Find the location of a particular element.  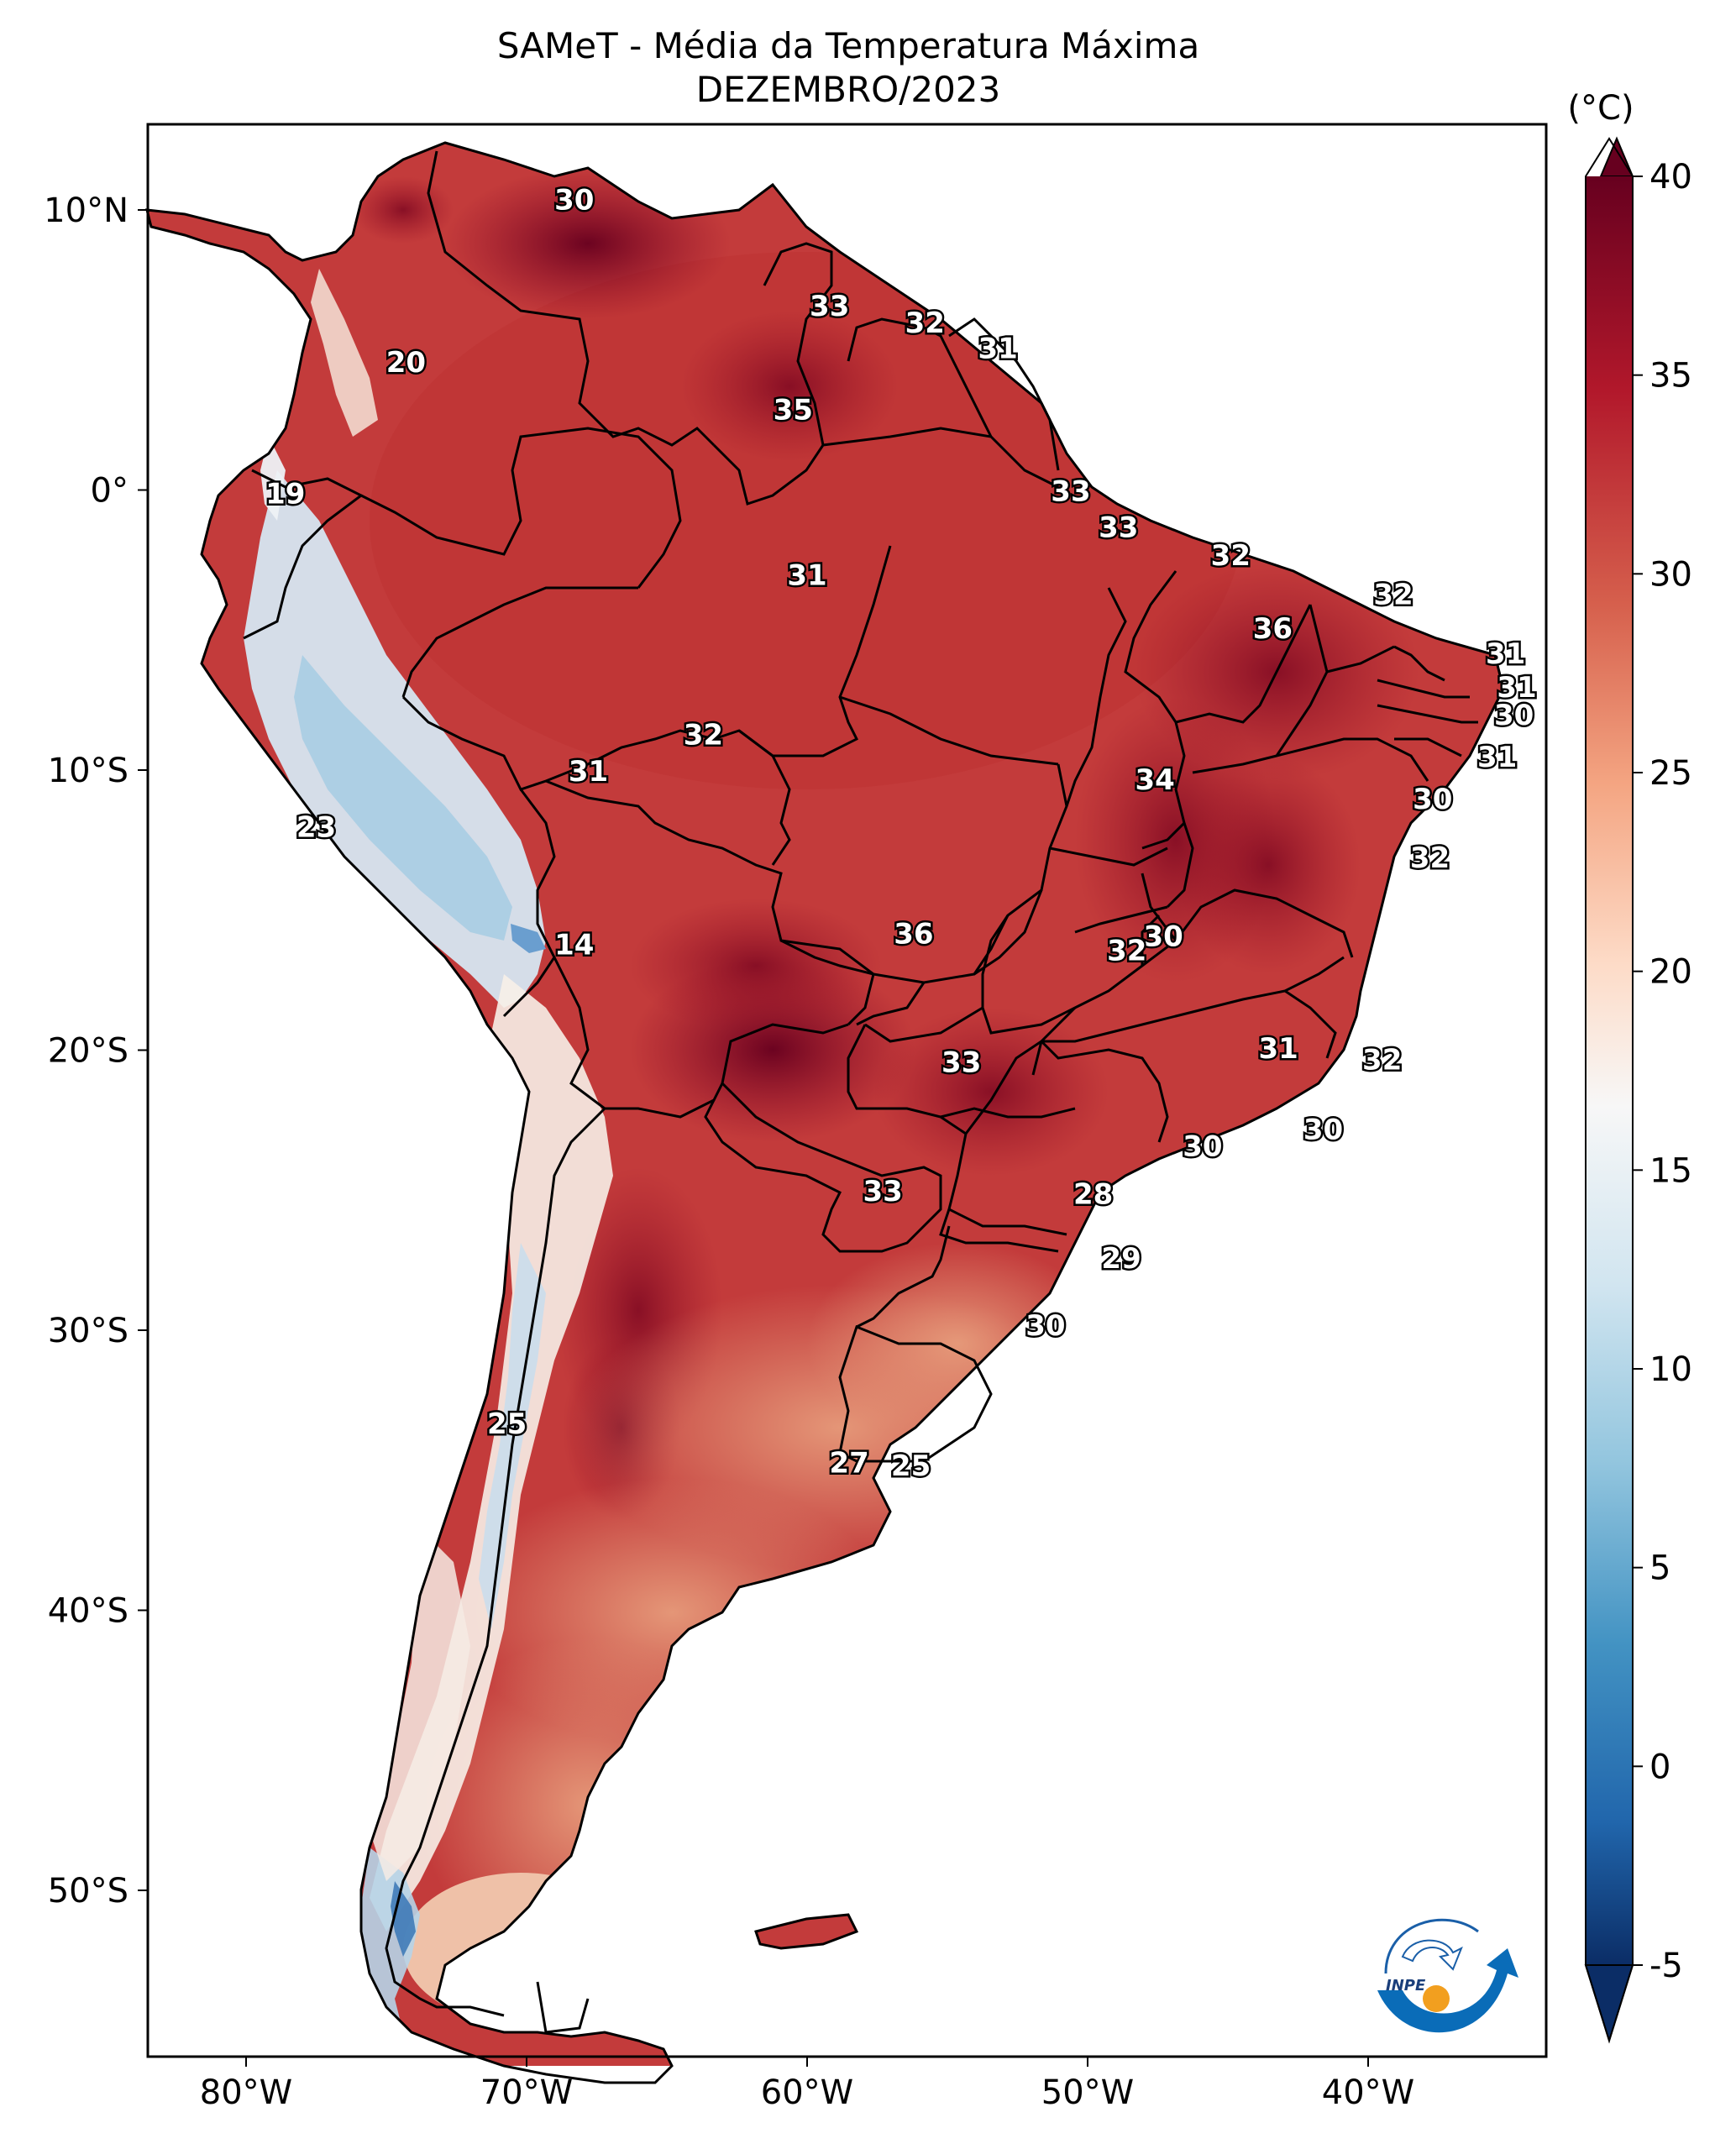

lat-label: 30°S is located at coordinates (88, 1331).